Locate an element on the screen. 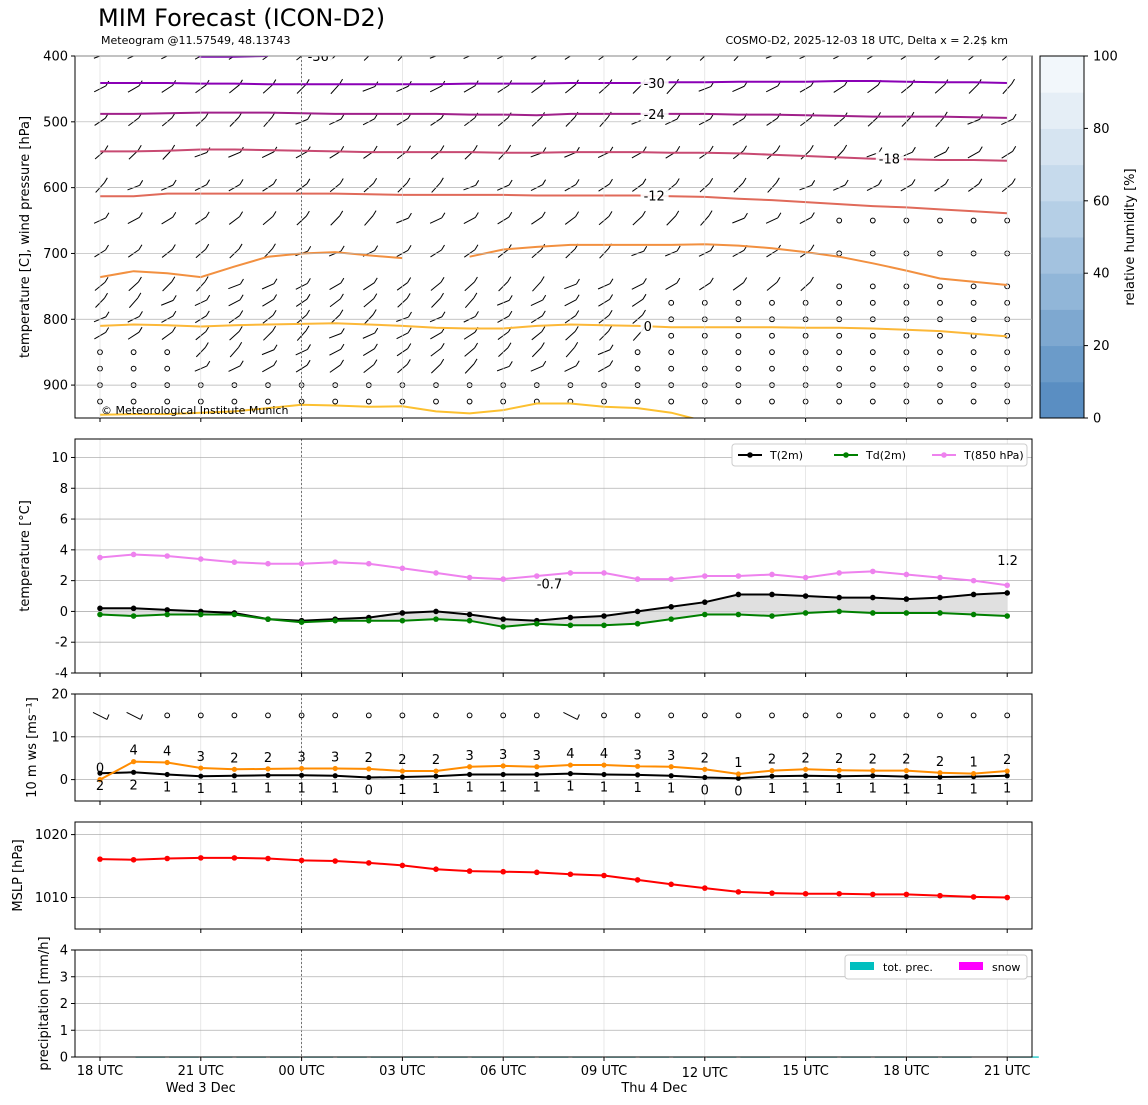  legend-marker is located at coordinates (944, 455).